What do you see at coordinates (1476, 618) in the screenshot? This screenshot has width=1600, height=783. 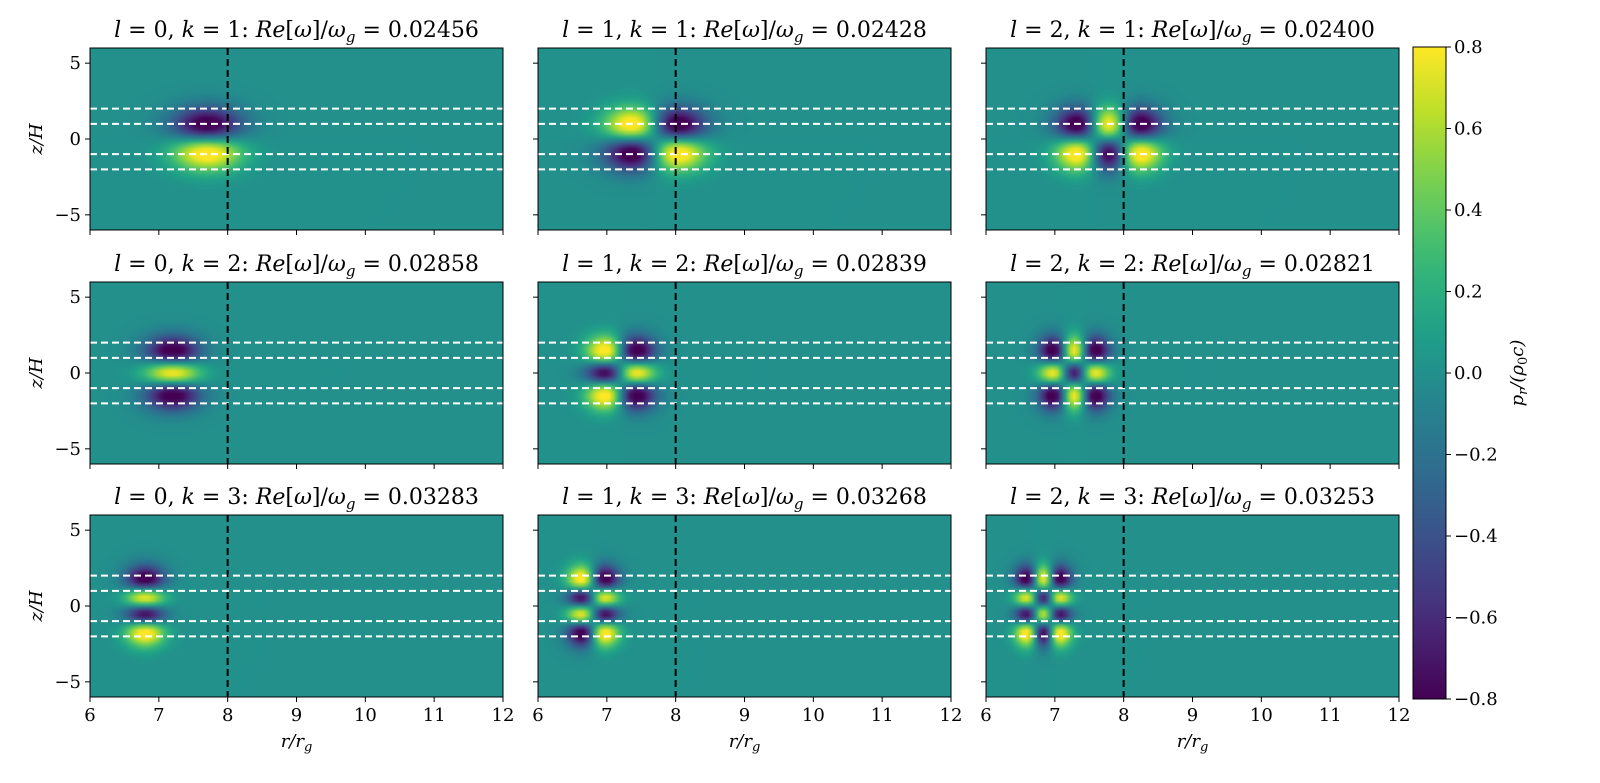 I see `colorbar-tick-label: −0.6` at bounding box center [1476, 618].